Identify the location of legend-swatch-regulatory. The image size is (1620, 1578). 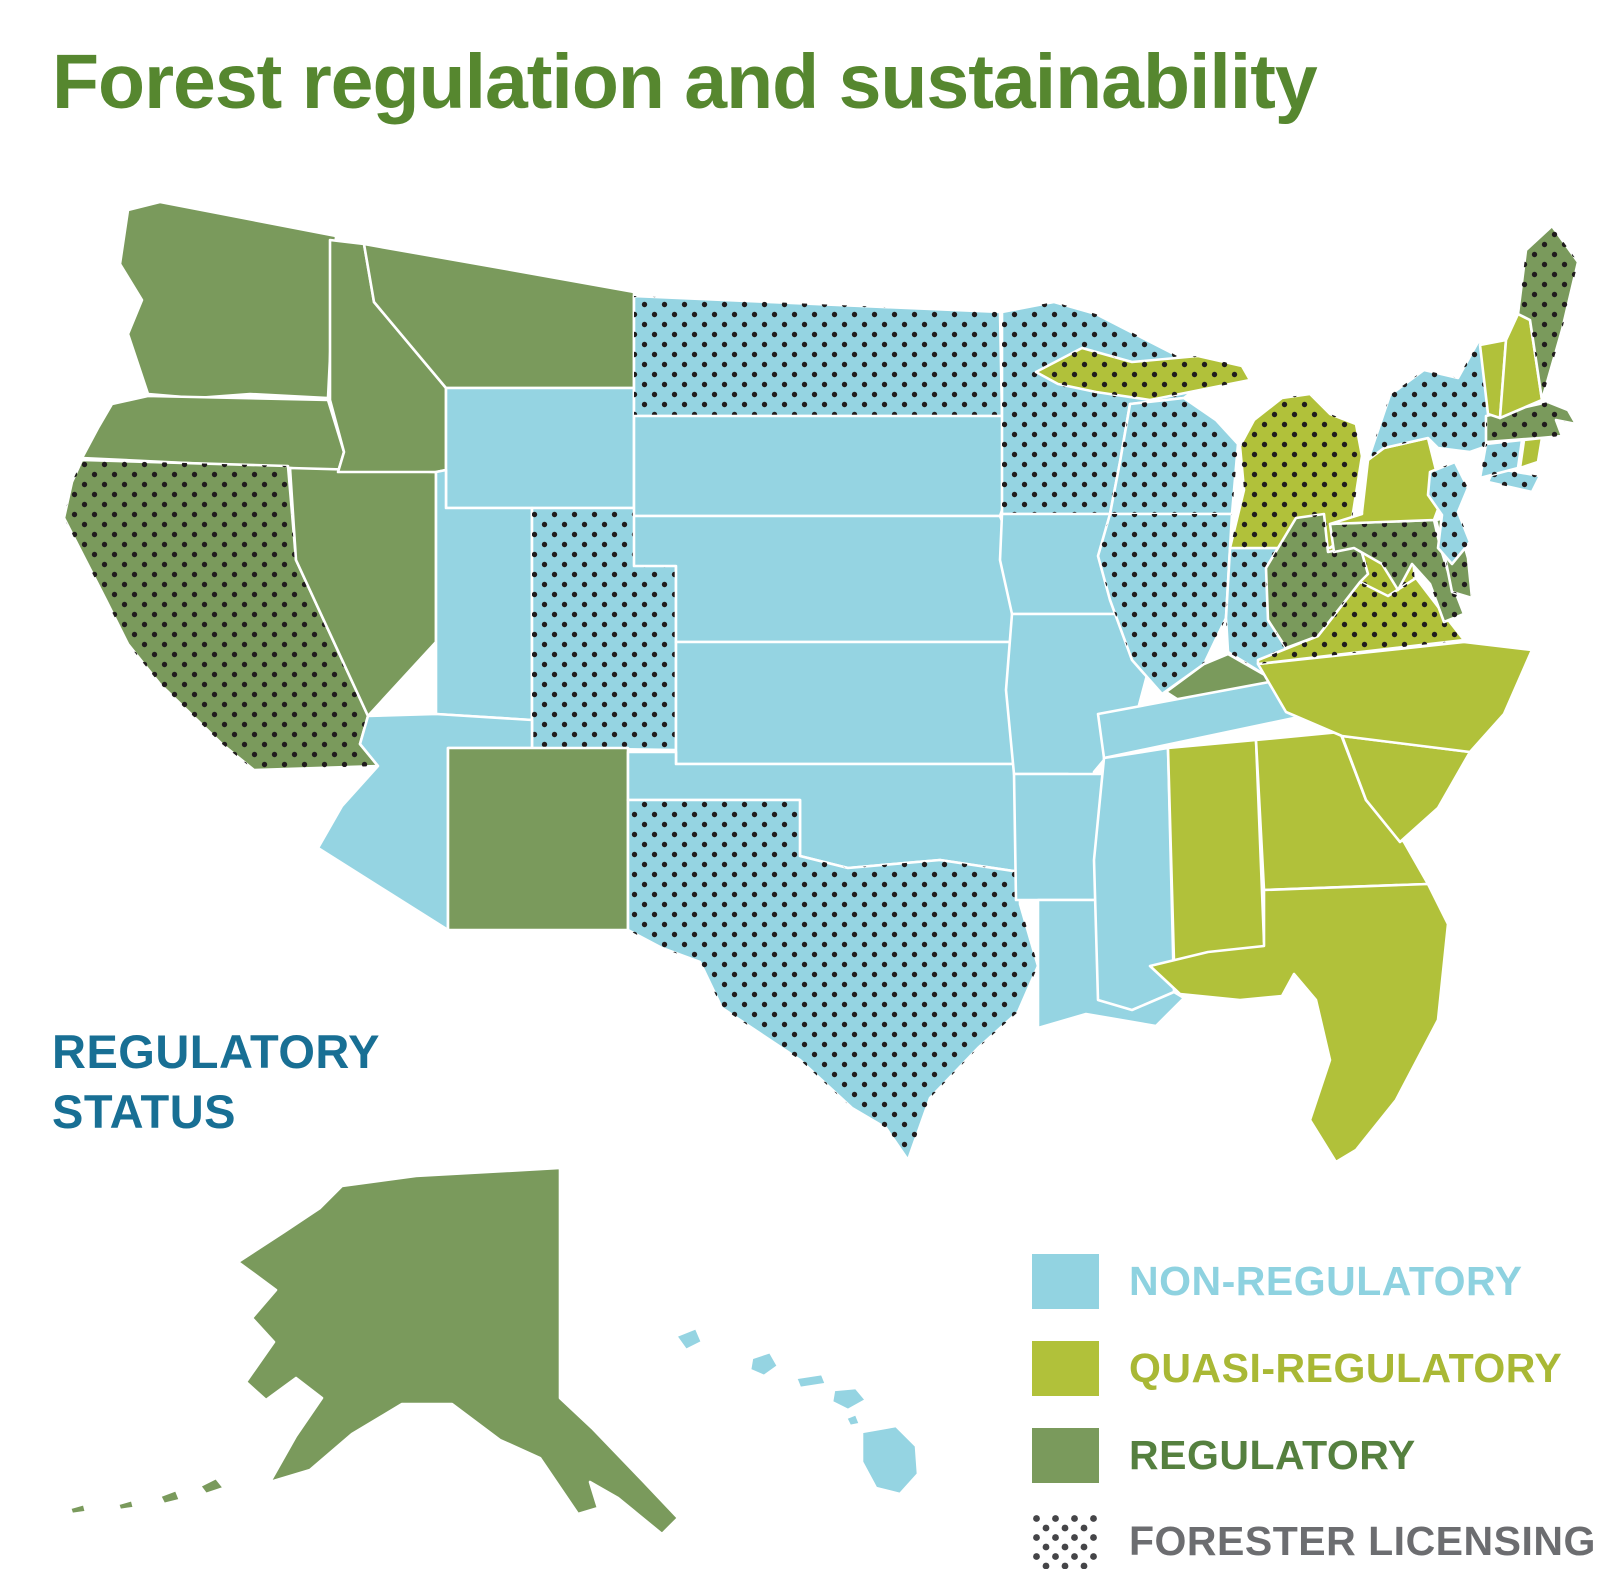
(1065, 1455).